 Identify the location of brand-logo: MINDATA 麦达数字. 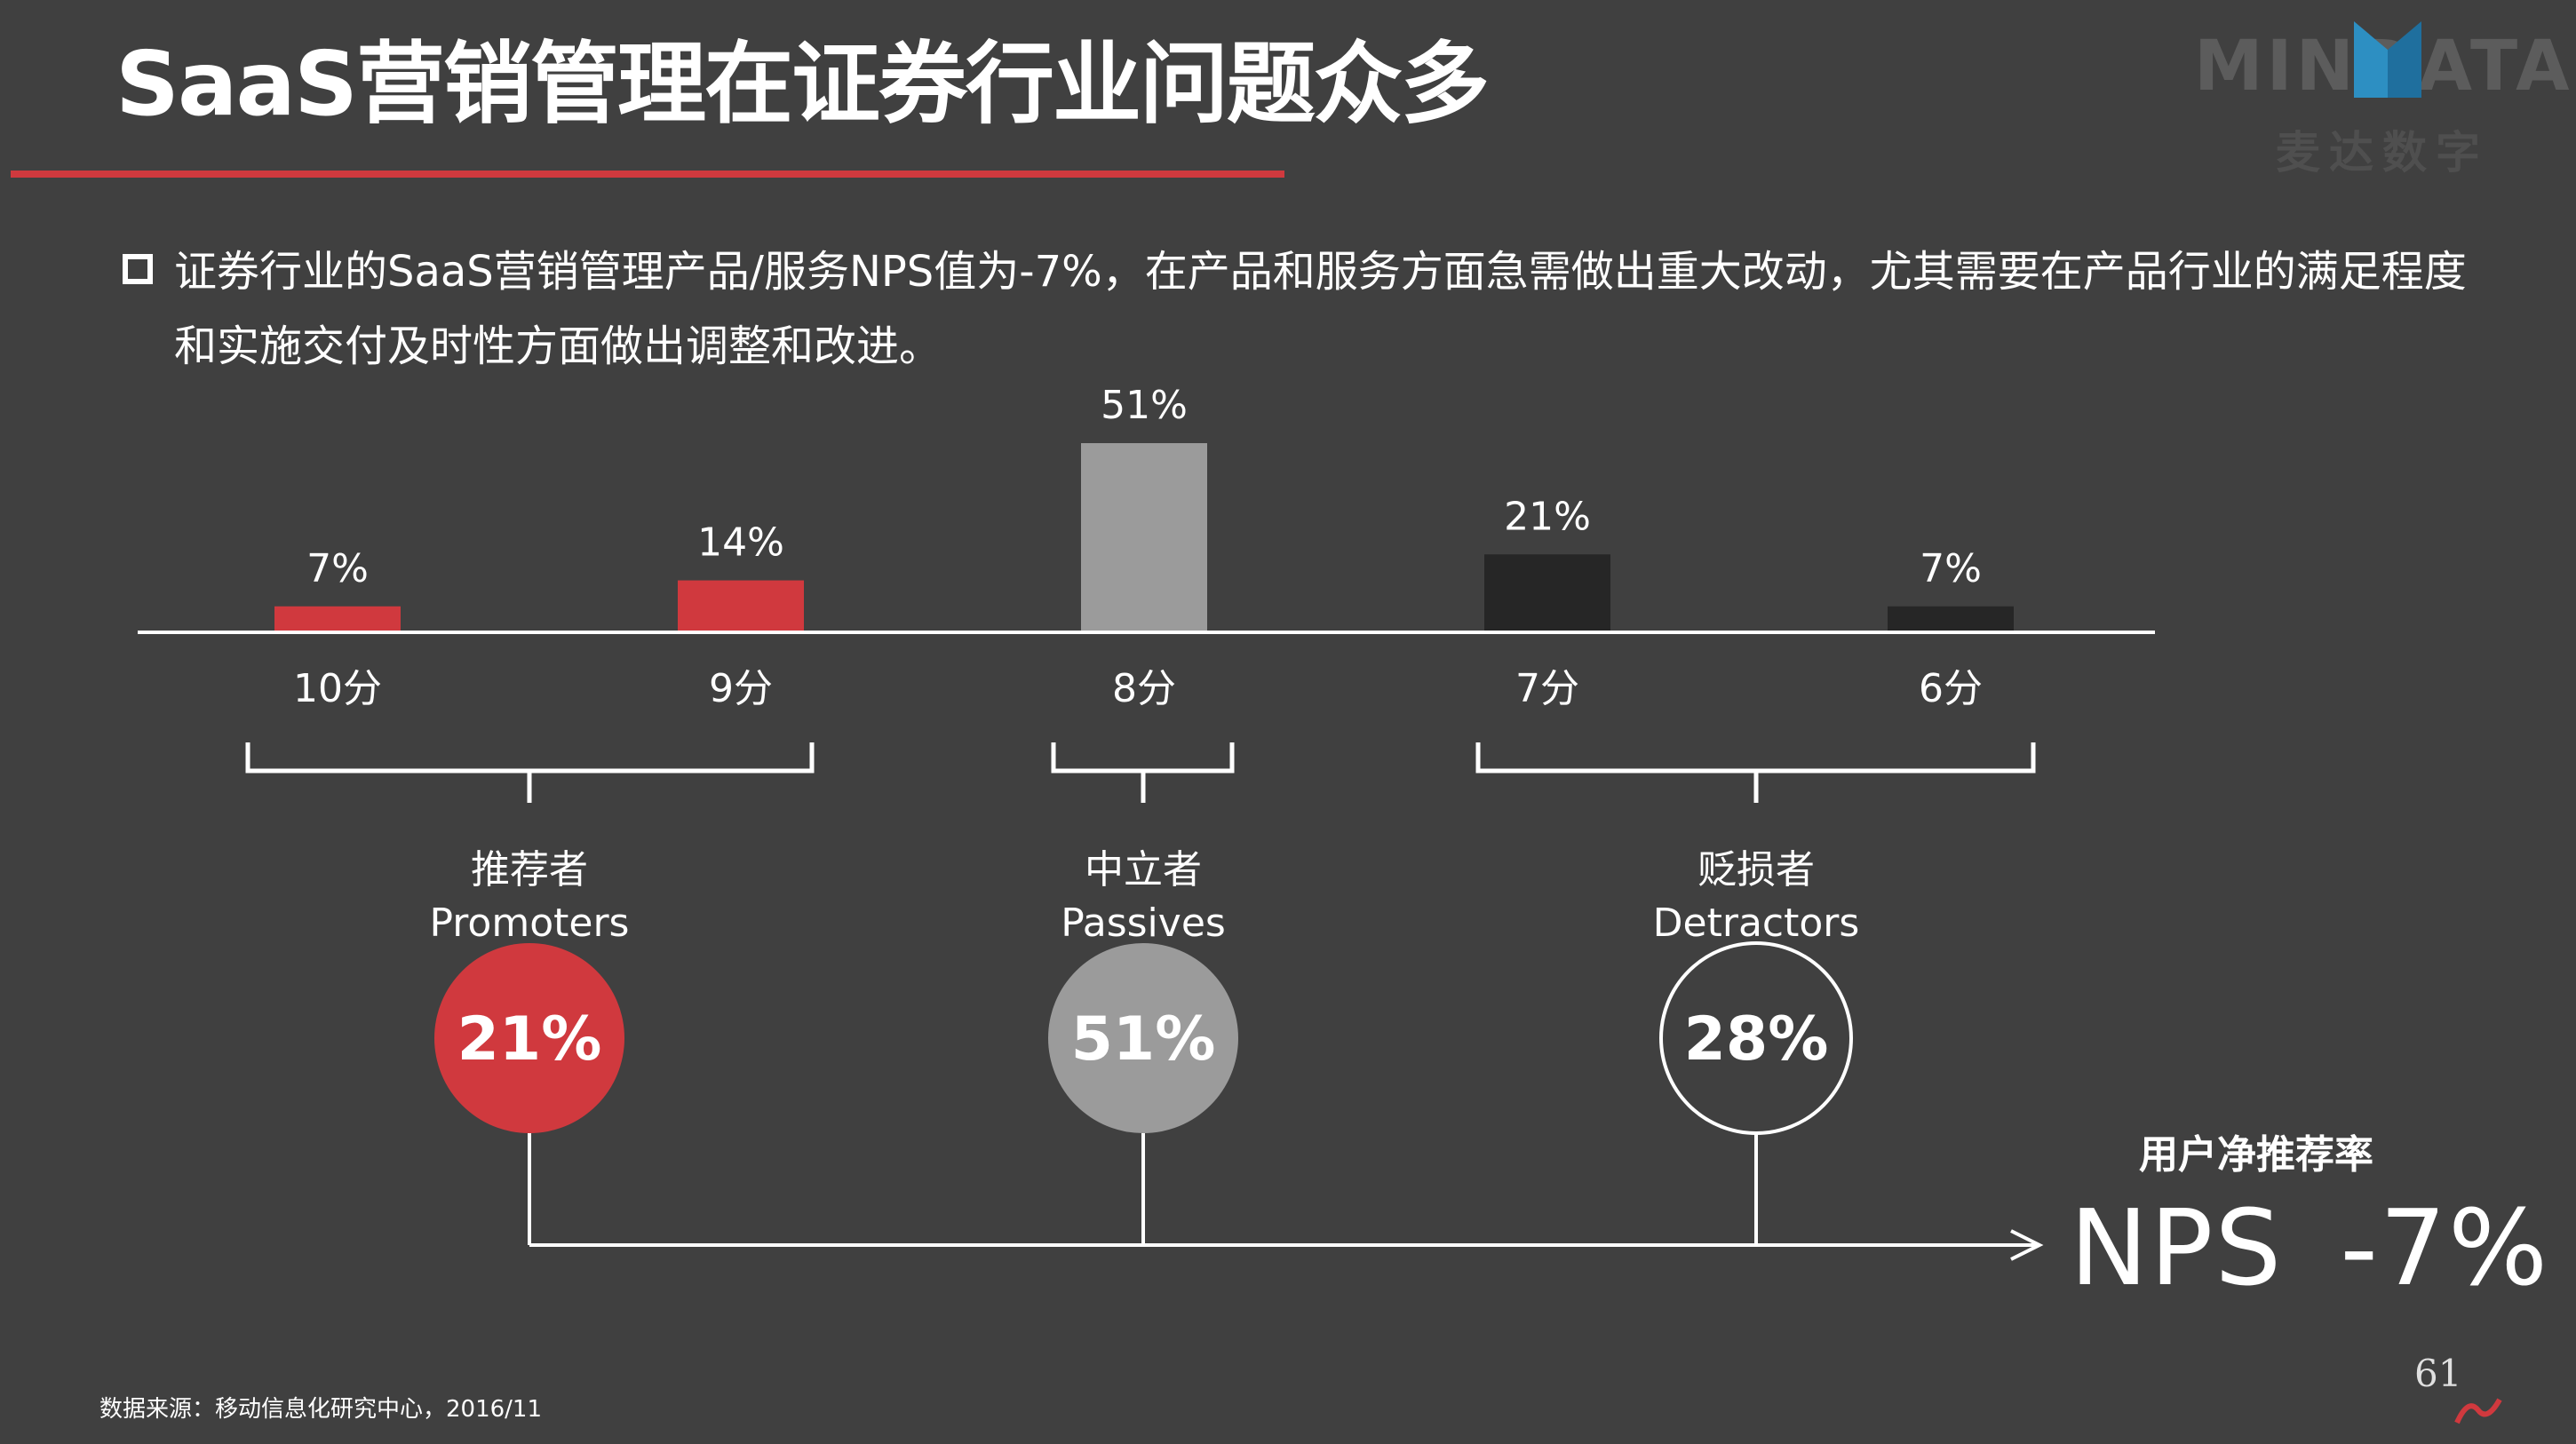
(2382, 97).